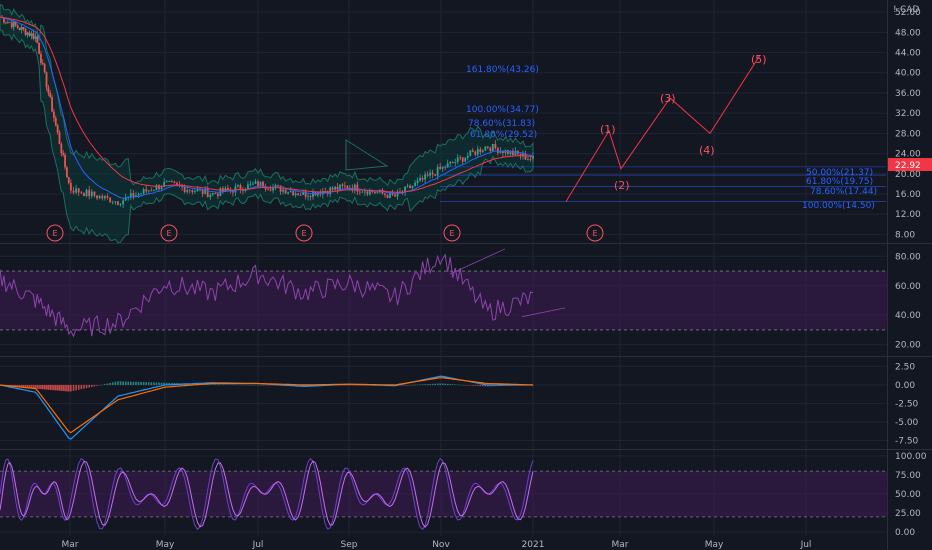 This screenshot has width=932, height=550. What do you see at coordinates (839, 173) in the screenshot?
I see `fib-label-lower: 50.00%(21.37)` at bounding box center [839, 173].